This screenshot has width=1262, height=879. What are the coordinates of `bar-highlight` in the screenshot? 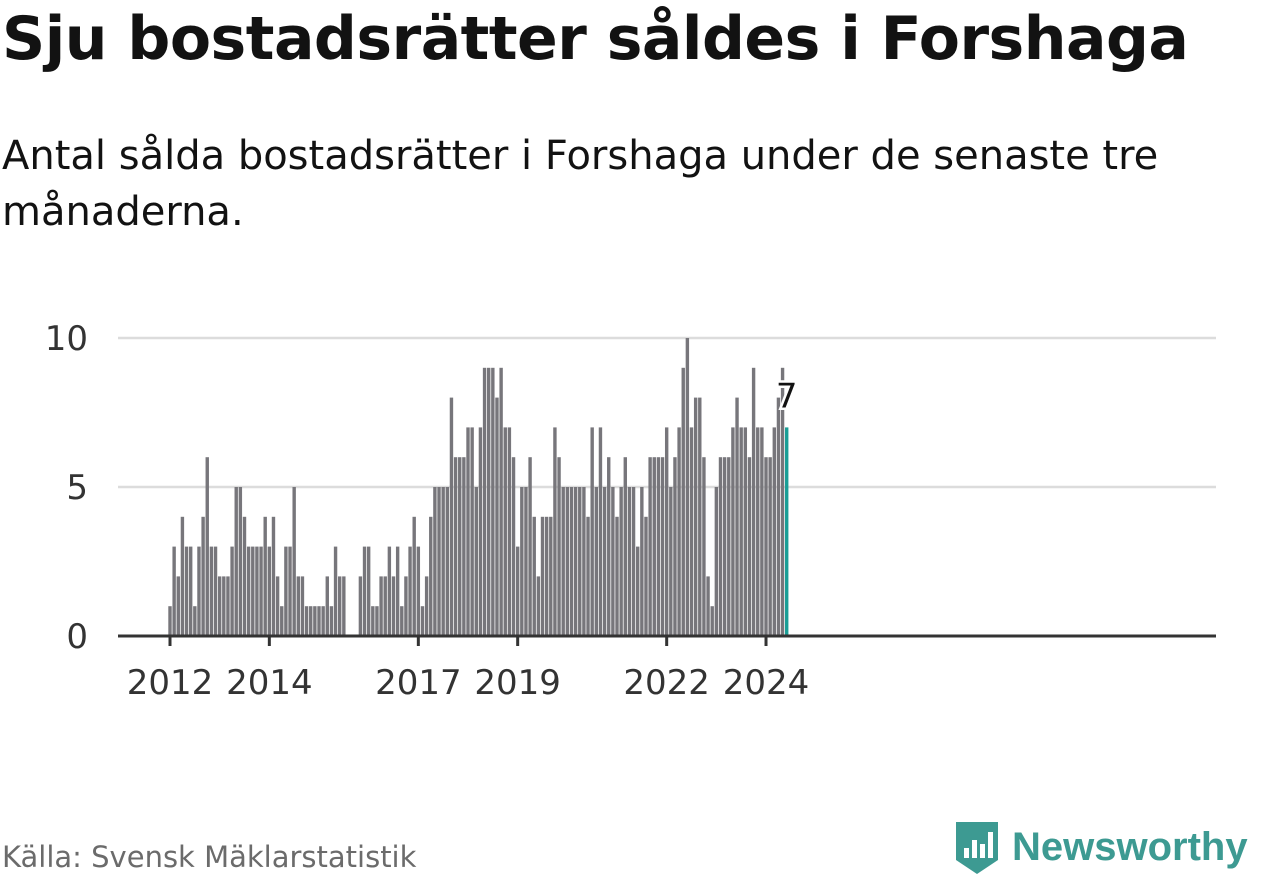 It's located at (787, 531).